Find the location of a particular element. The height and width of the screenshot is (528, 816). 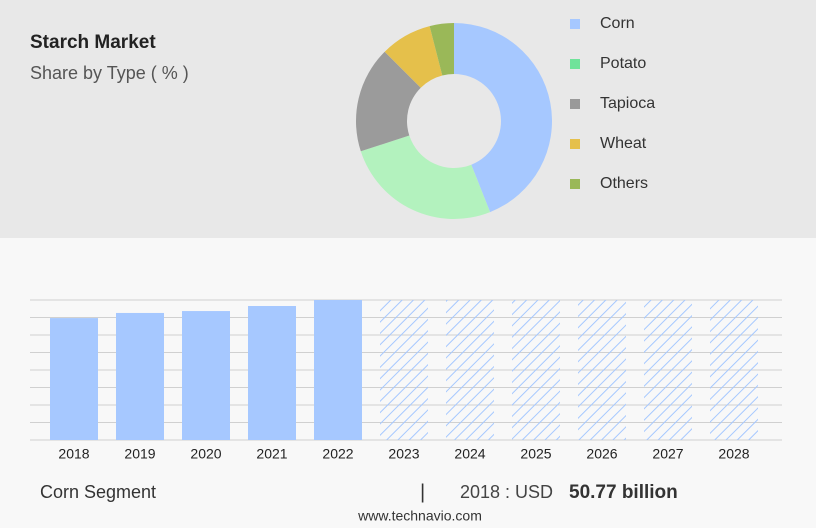

x-tick-label: 2027 is located at coordinates (667, 454).